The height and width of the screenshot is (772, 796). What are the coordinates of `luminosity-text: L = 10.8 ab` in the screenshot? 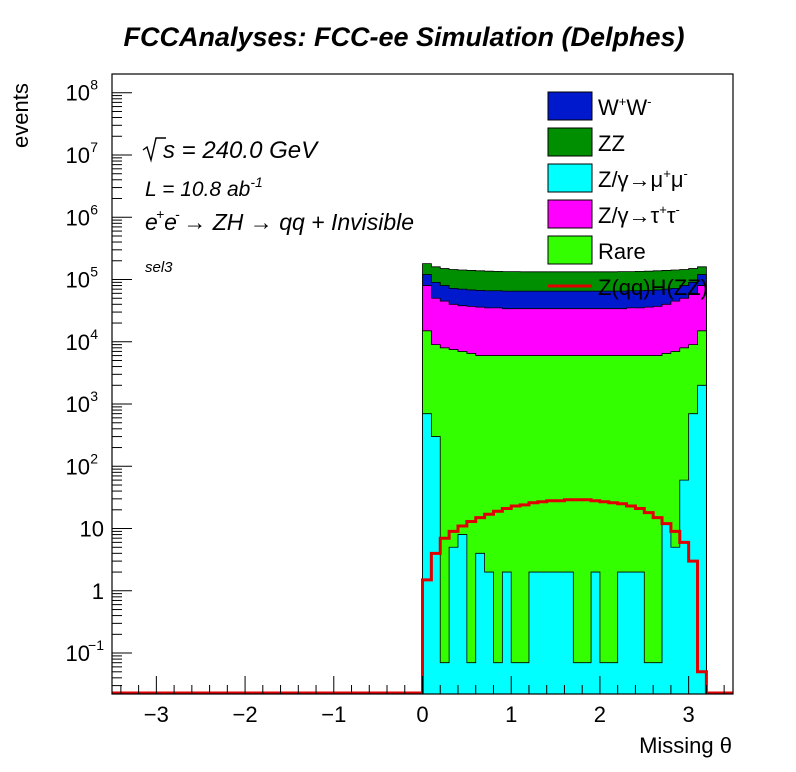 It's located at (198, 189).